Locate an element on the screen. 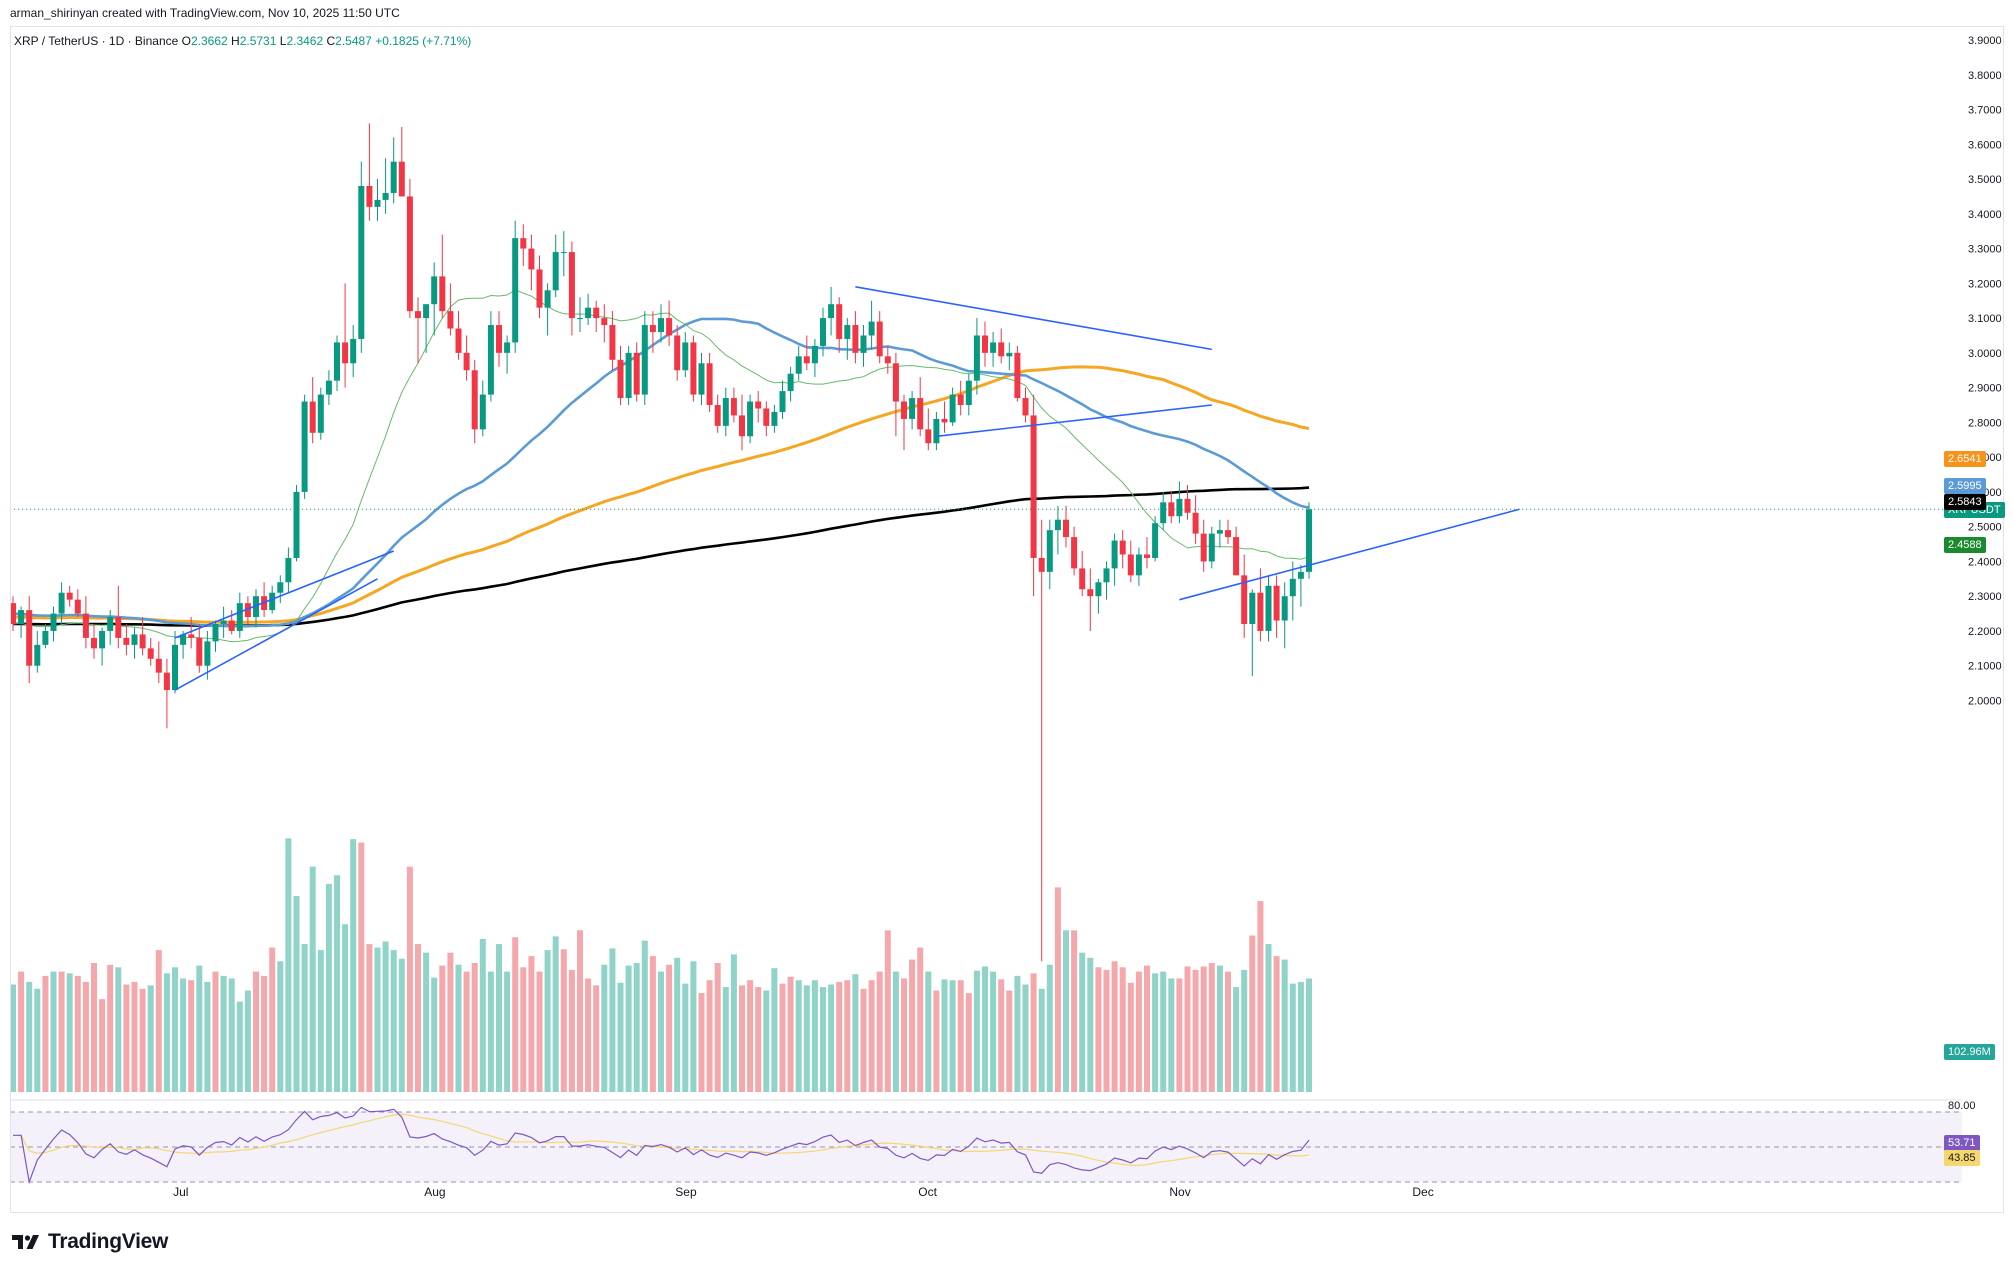 The width and height of the screenshot is (2014, 1269). trendline is located at coordinates (1074, 421).